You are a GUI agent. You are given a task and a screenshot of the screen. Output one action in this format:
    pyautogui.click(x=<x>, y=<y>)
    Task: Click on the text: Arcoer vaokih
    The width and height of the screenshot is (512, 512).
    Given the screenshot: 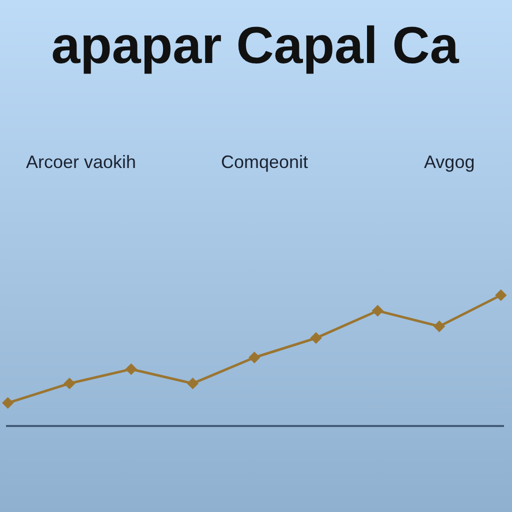 What is the action you would take?
    pyautogui.click(x=81, y=162)
    